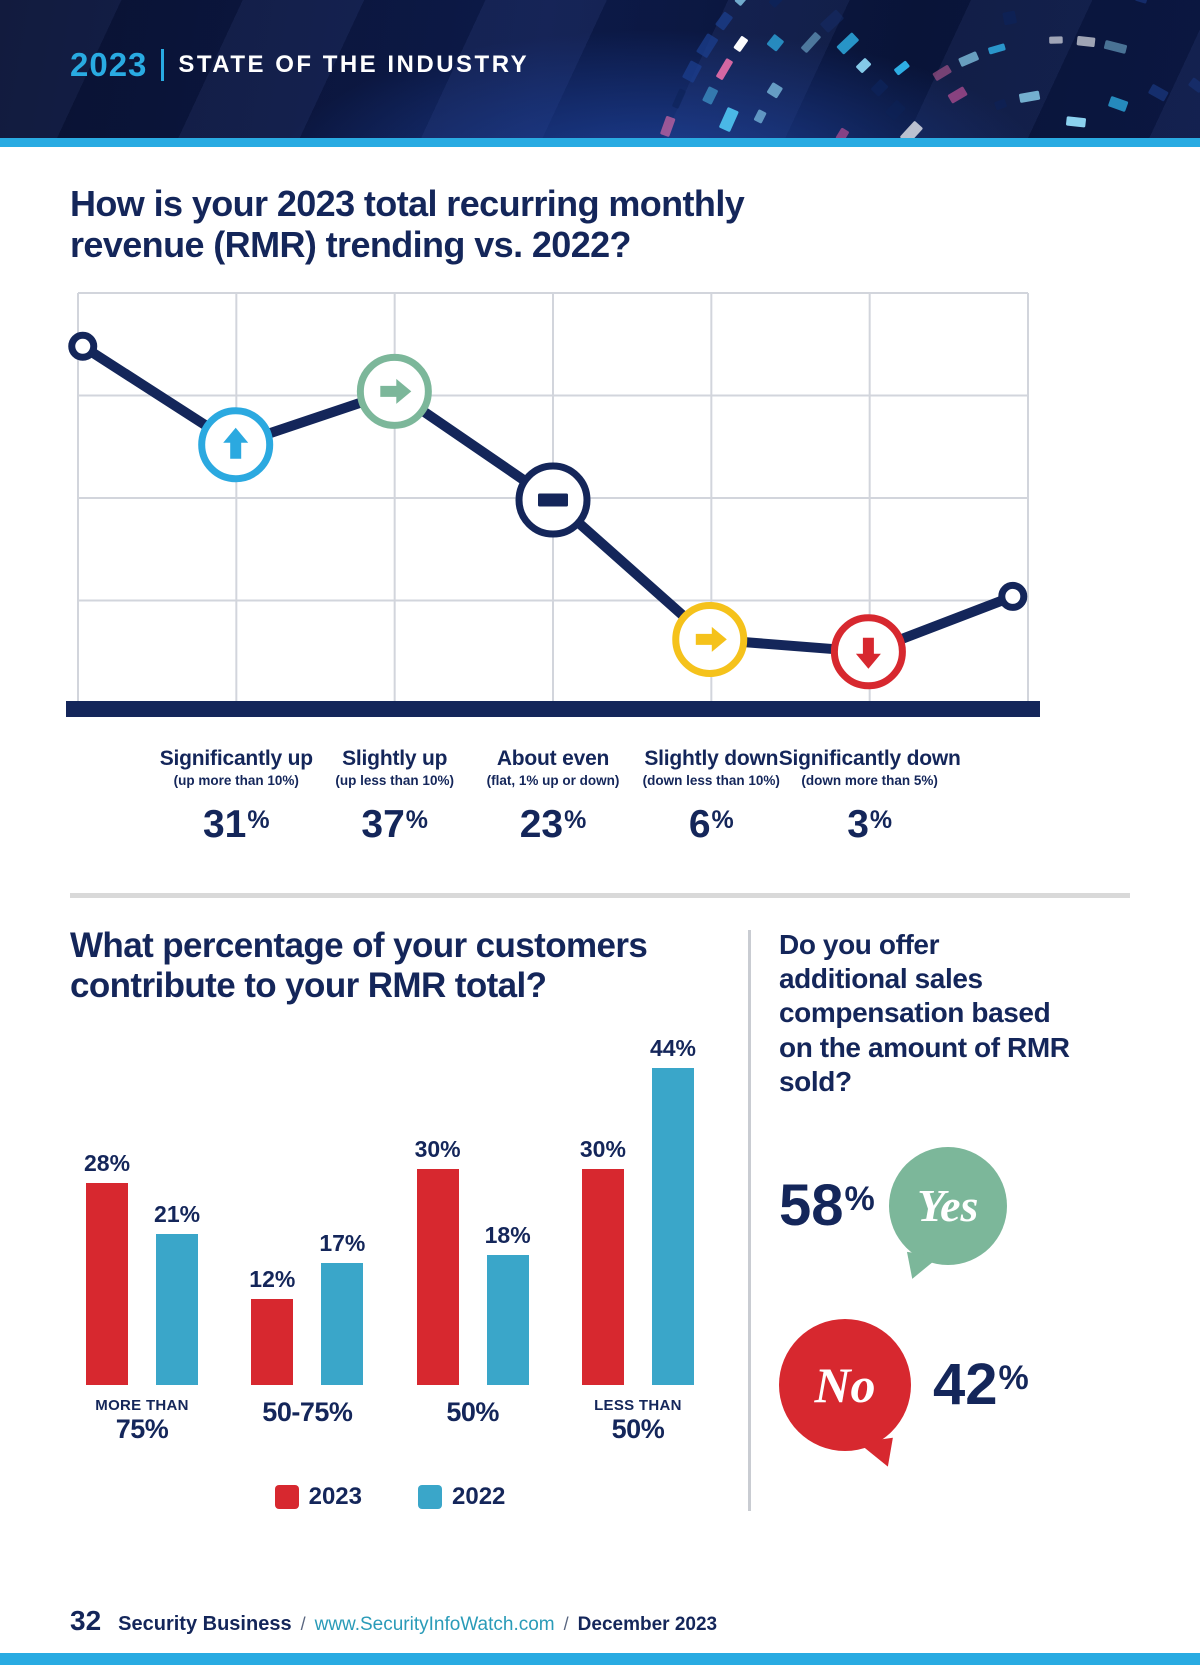  I want to click on bottom-accent-bar, so click(600, 1659).